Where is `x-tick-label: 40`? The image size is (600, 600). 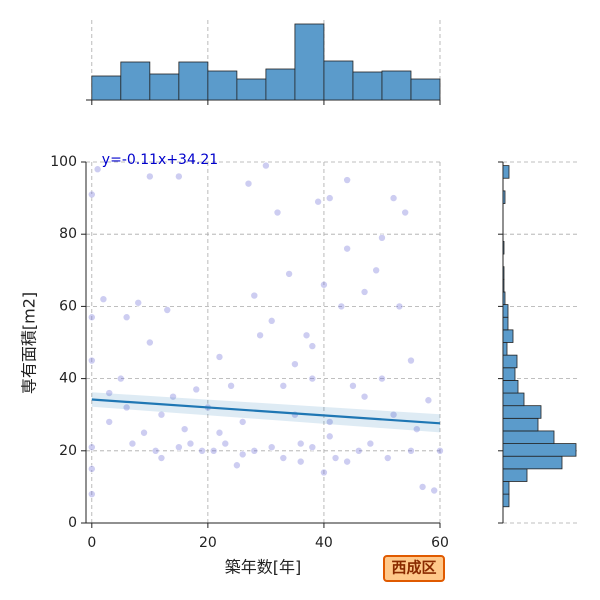
x-tick-label: 40 is located at coordinates (324, 543).